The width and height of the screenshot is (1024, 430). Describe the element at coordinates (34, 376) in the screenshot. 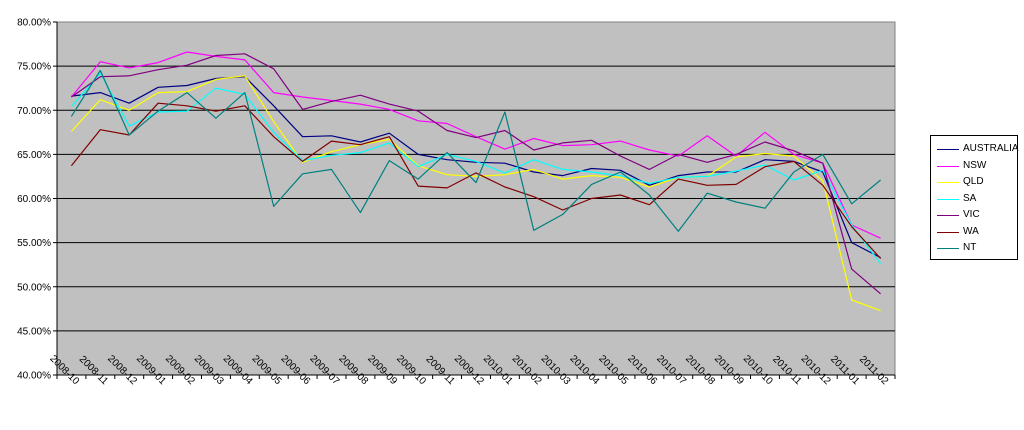

I see `y-tick-label: 40.00%` at that location.